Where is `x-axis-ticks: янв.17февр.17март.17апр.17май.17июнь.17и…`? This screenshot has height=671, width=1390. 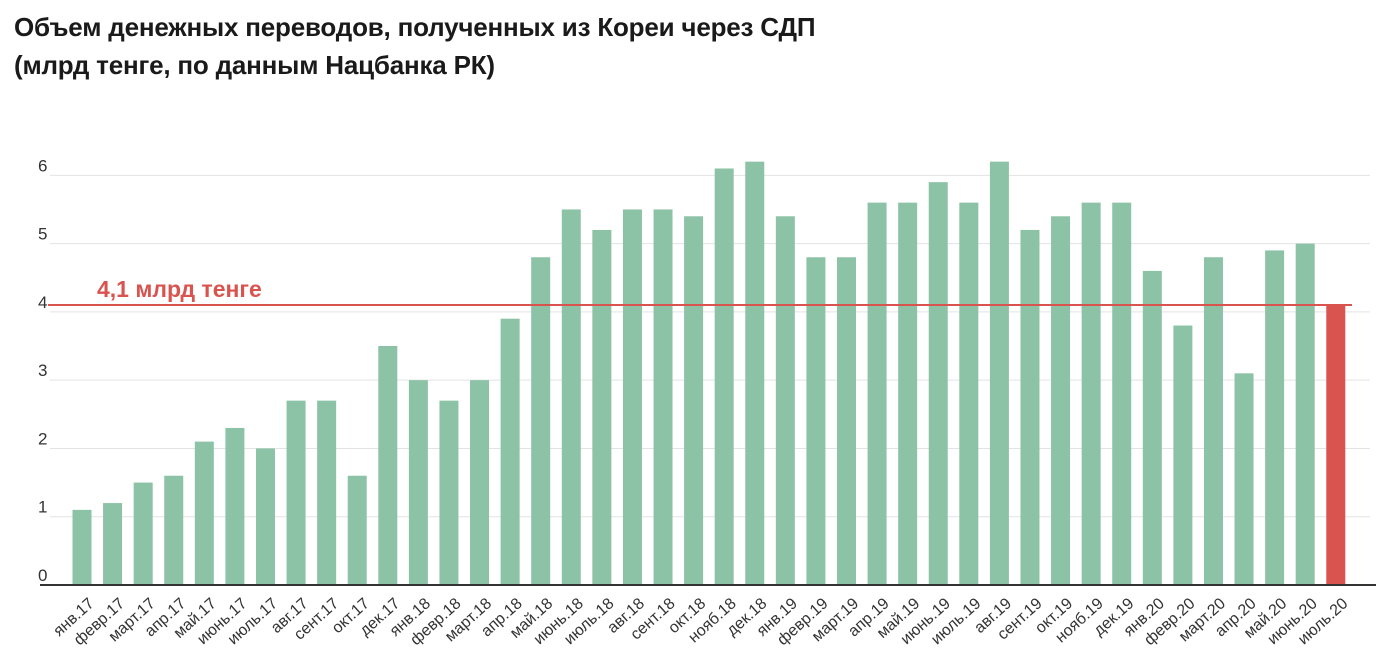
x-axis-ticks: янв.17февр.17март.17апр.17май.17июнь.17и… is located at coordinates (708, 616).